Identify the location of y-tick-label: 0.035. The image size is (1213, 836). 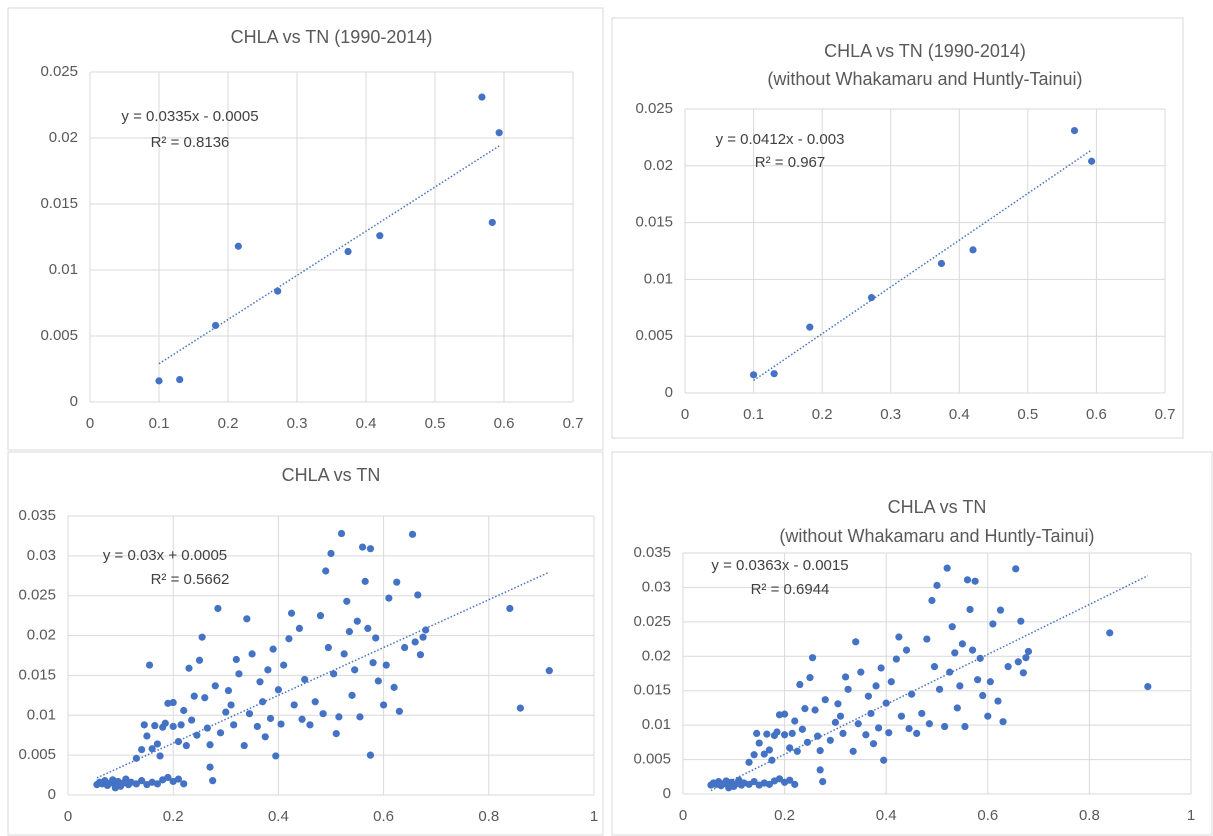
(37, 515).